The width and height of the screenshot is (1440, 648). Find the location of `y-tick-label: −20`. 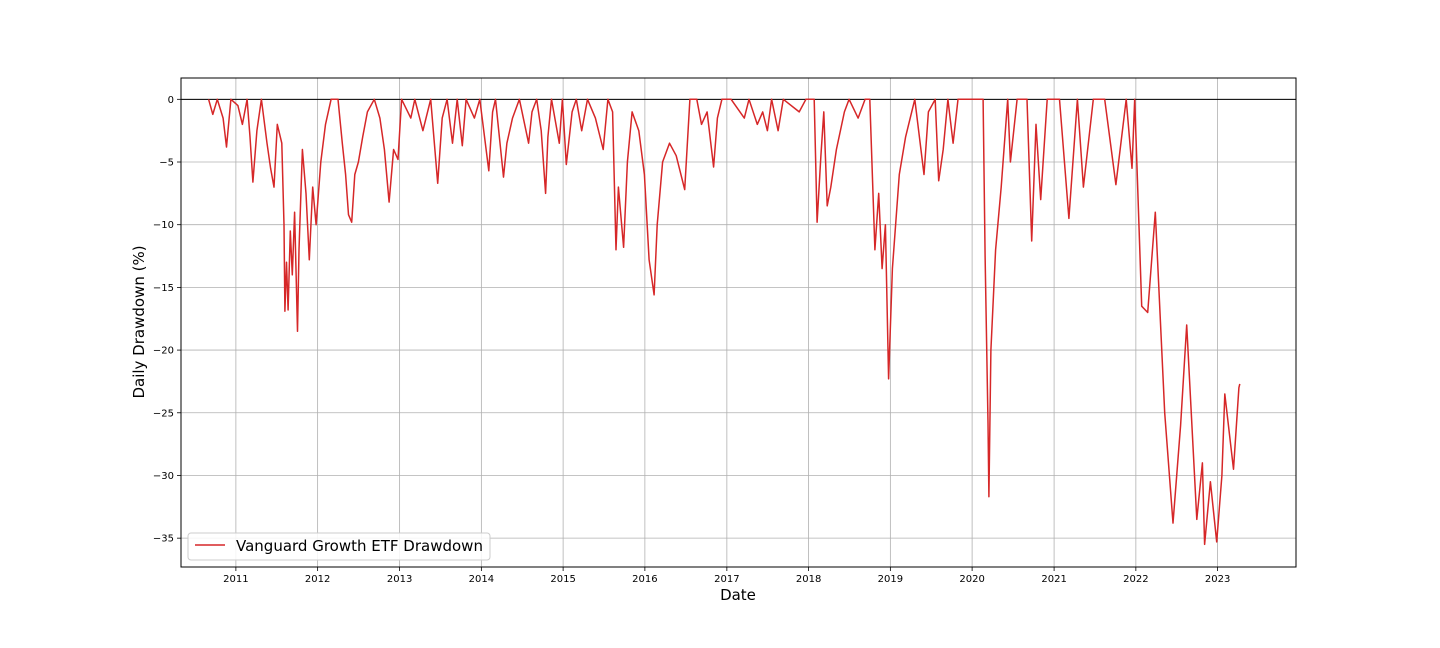

y-tick-label: −20 is located at coordinates (163, 351).